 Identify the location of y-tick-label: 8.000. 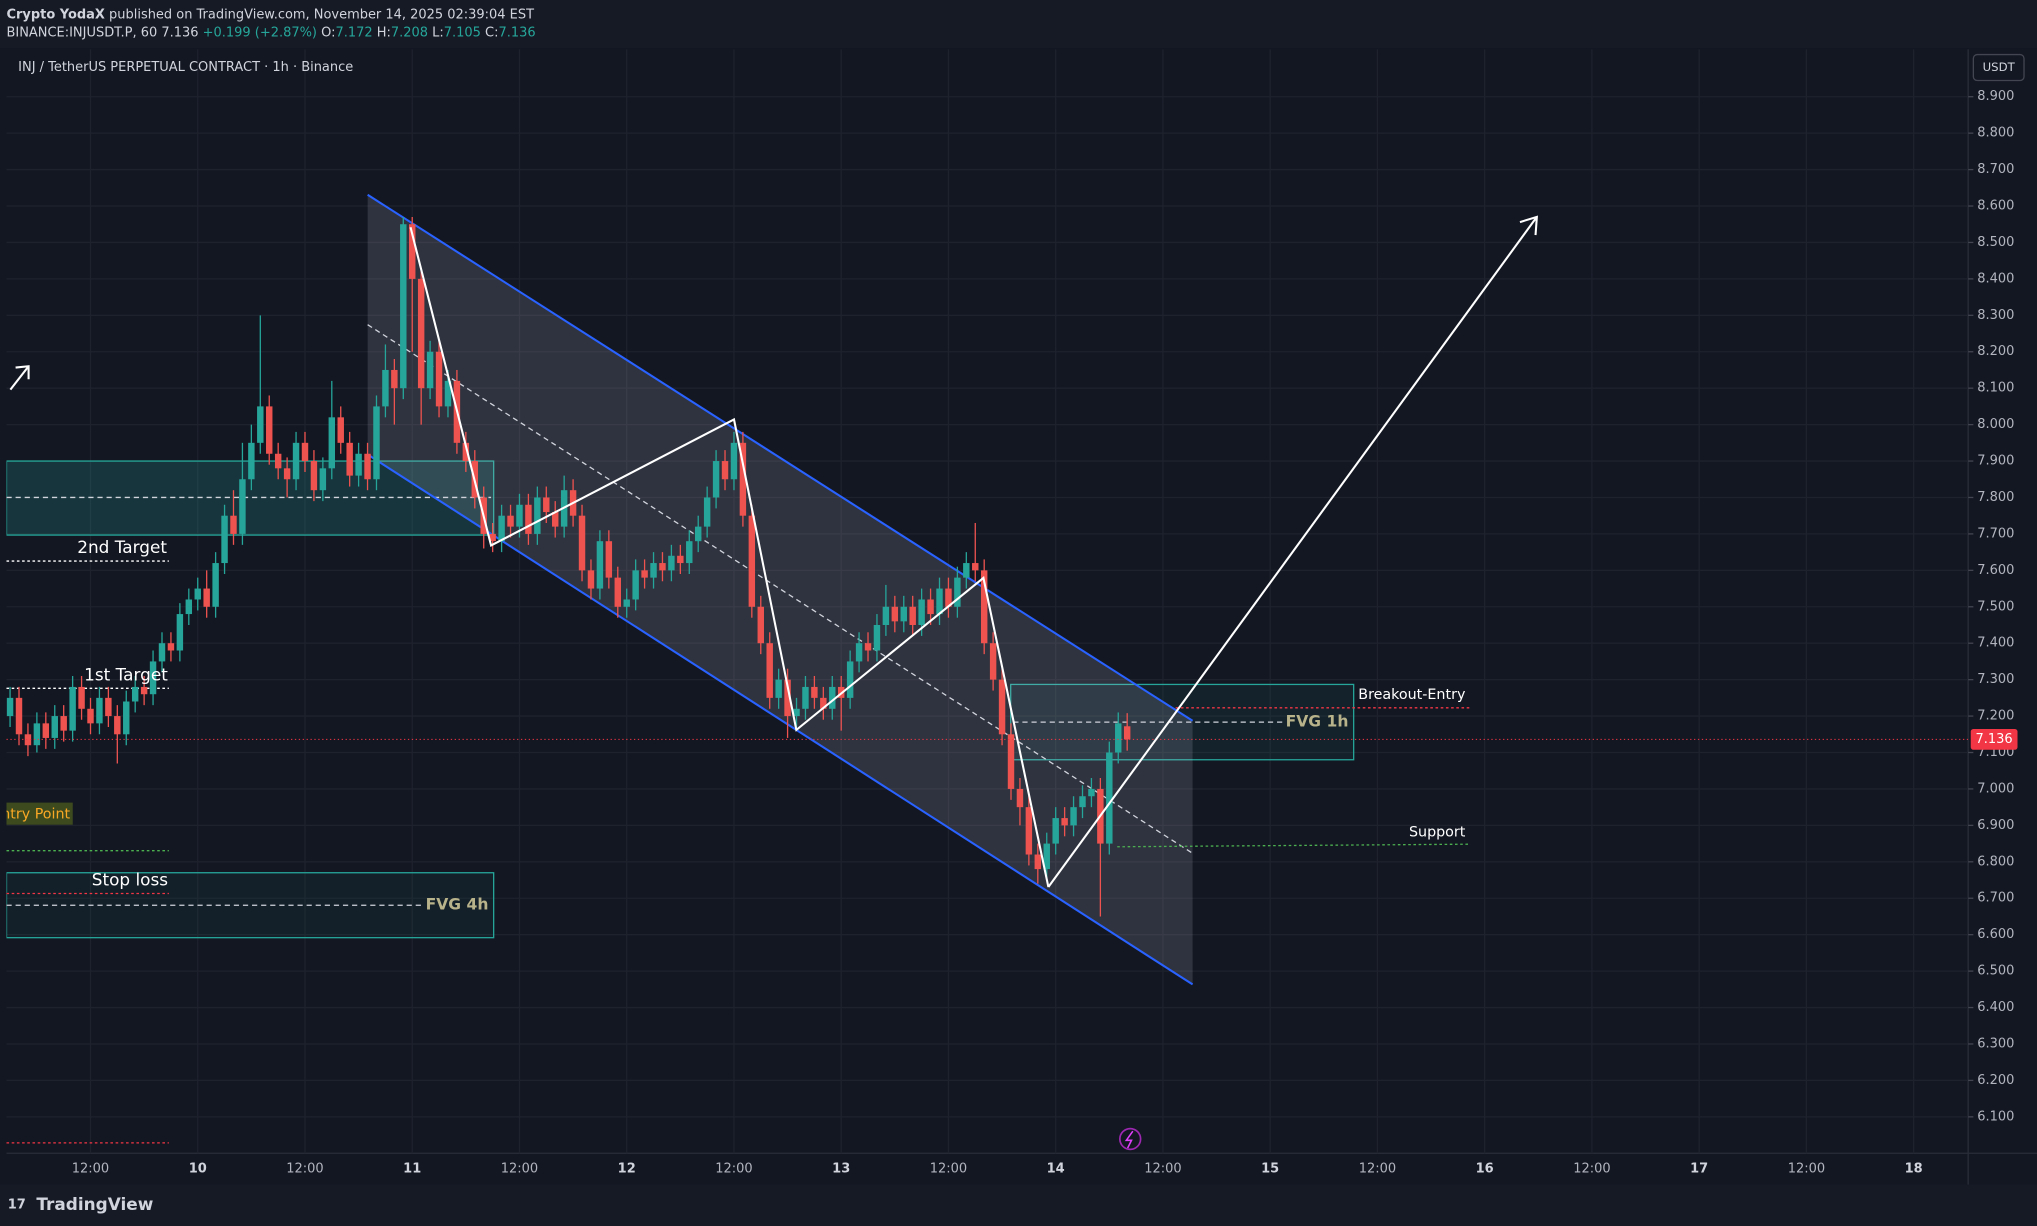
(1995, 424).